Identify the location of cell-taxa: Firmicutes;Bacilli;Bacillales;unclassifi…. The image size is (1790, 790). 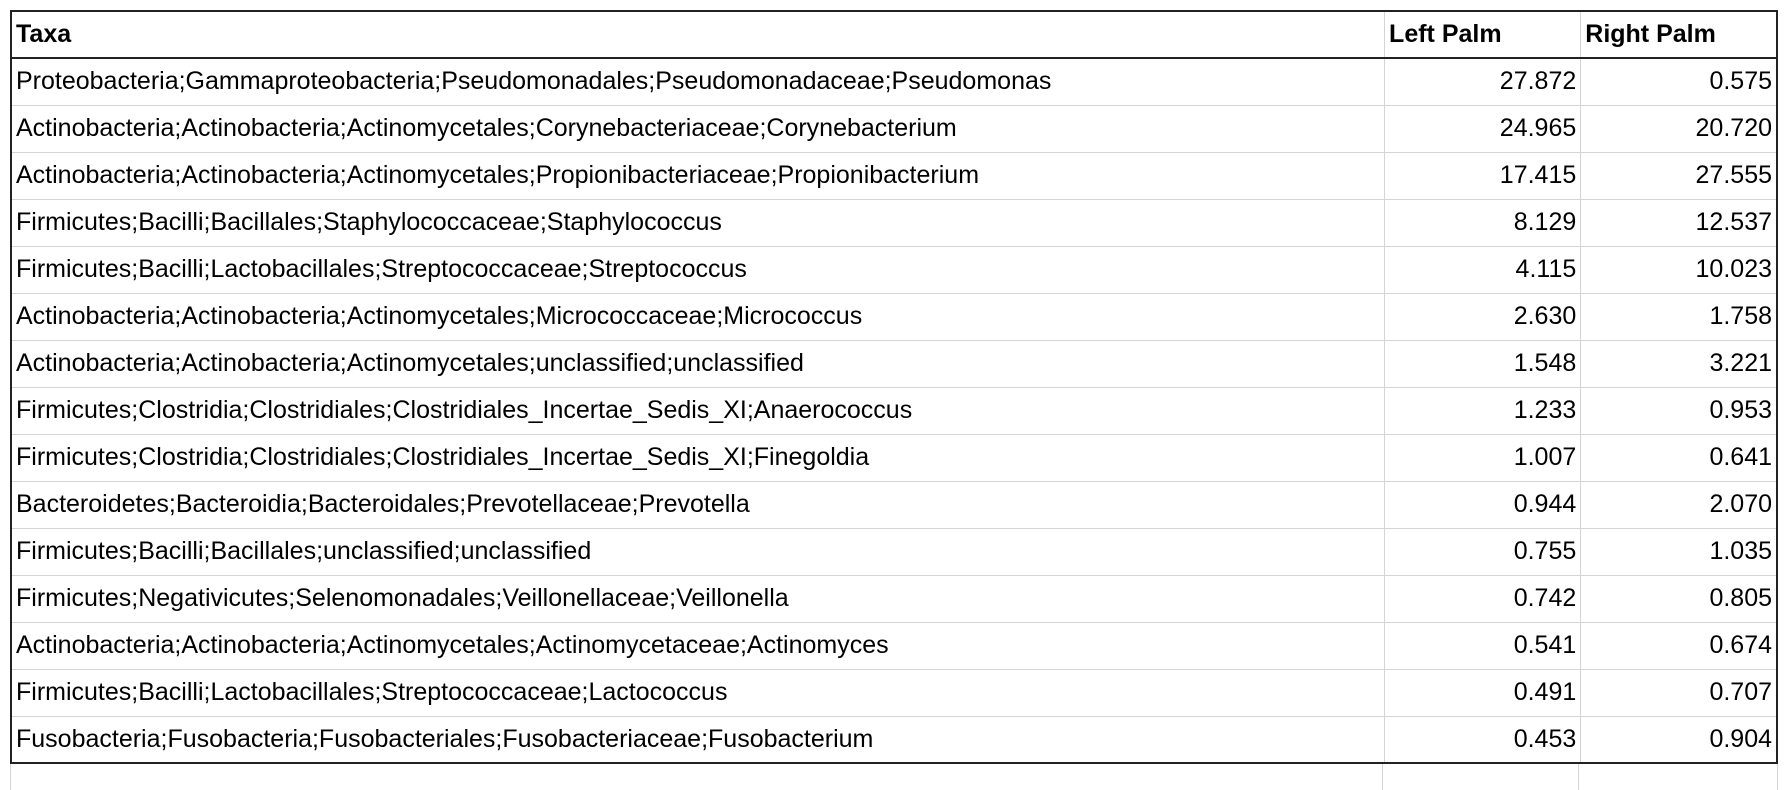
(698, 552).